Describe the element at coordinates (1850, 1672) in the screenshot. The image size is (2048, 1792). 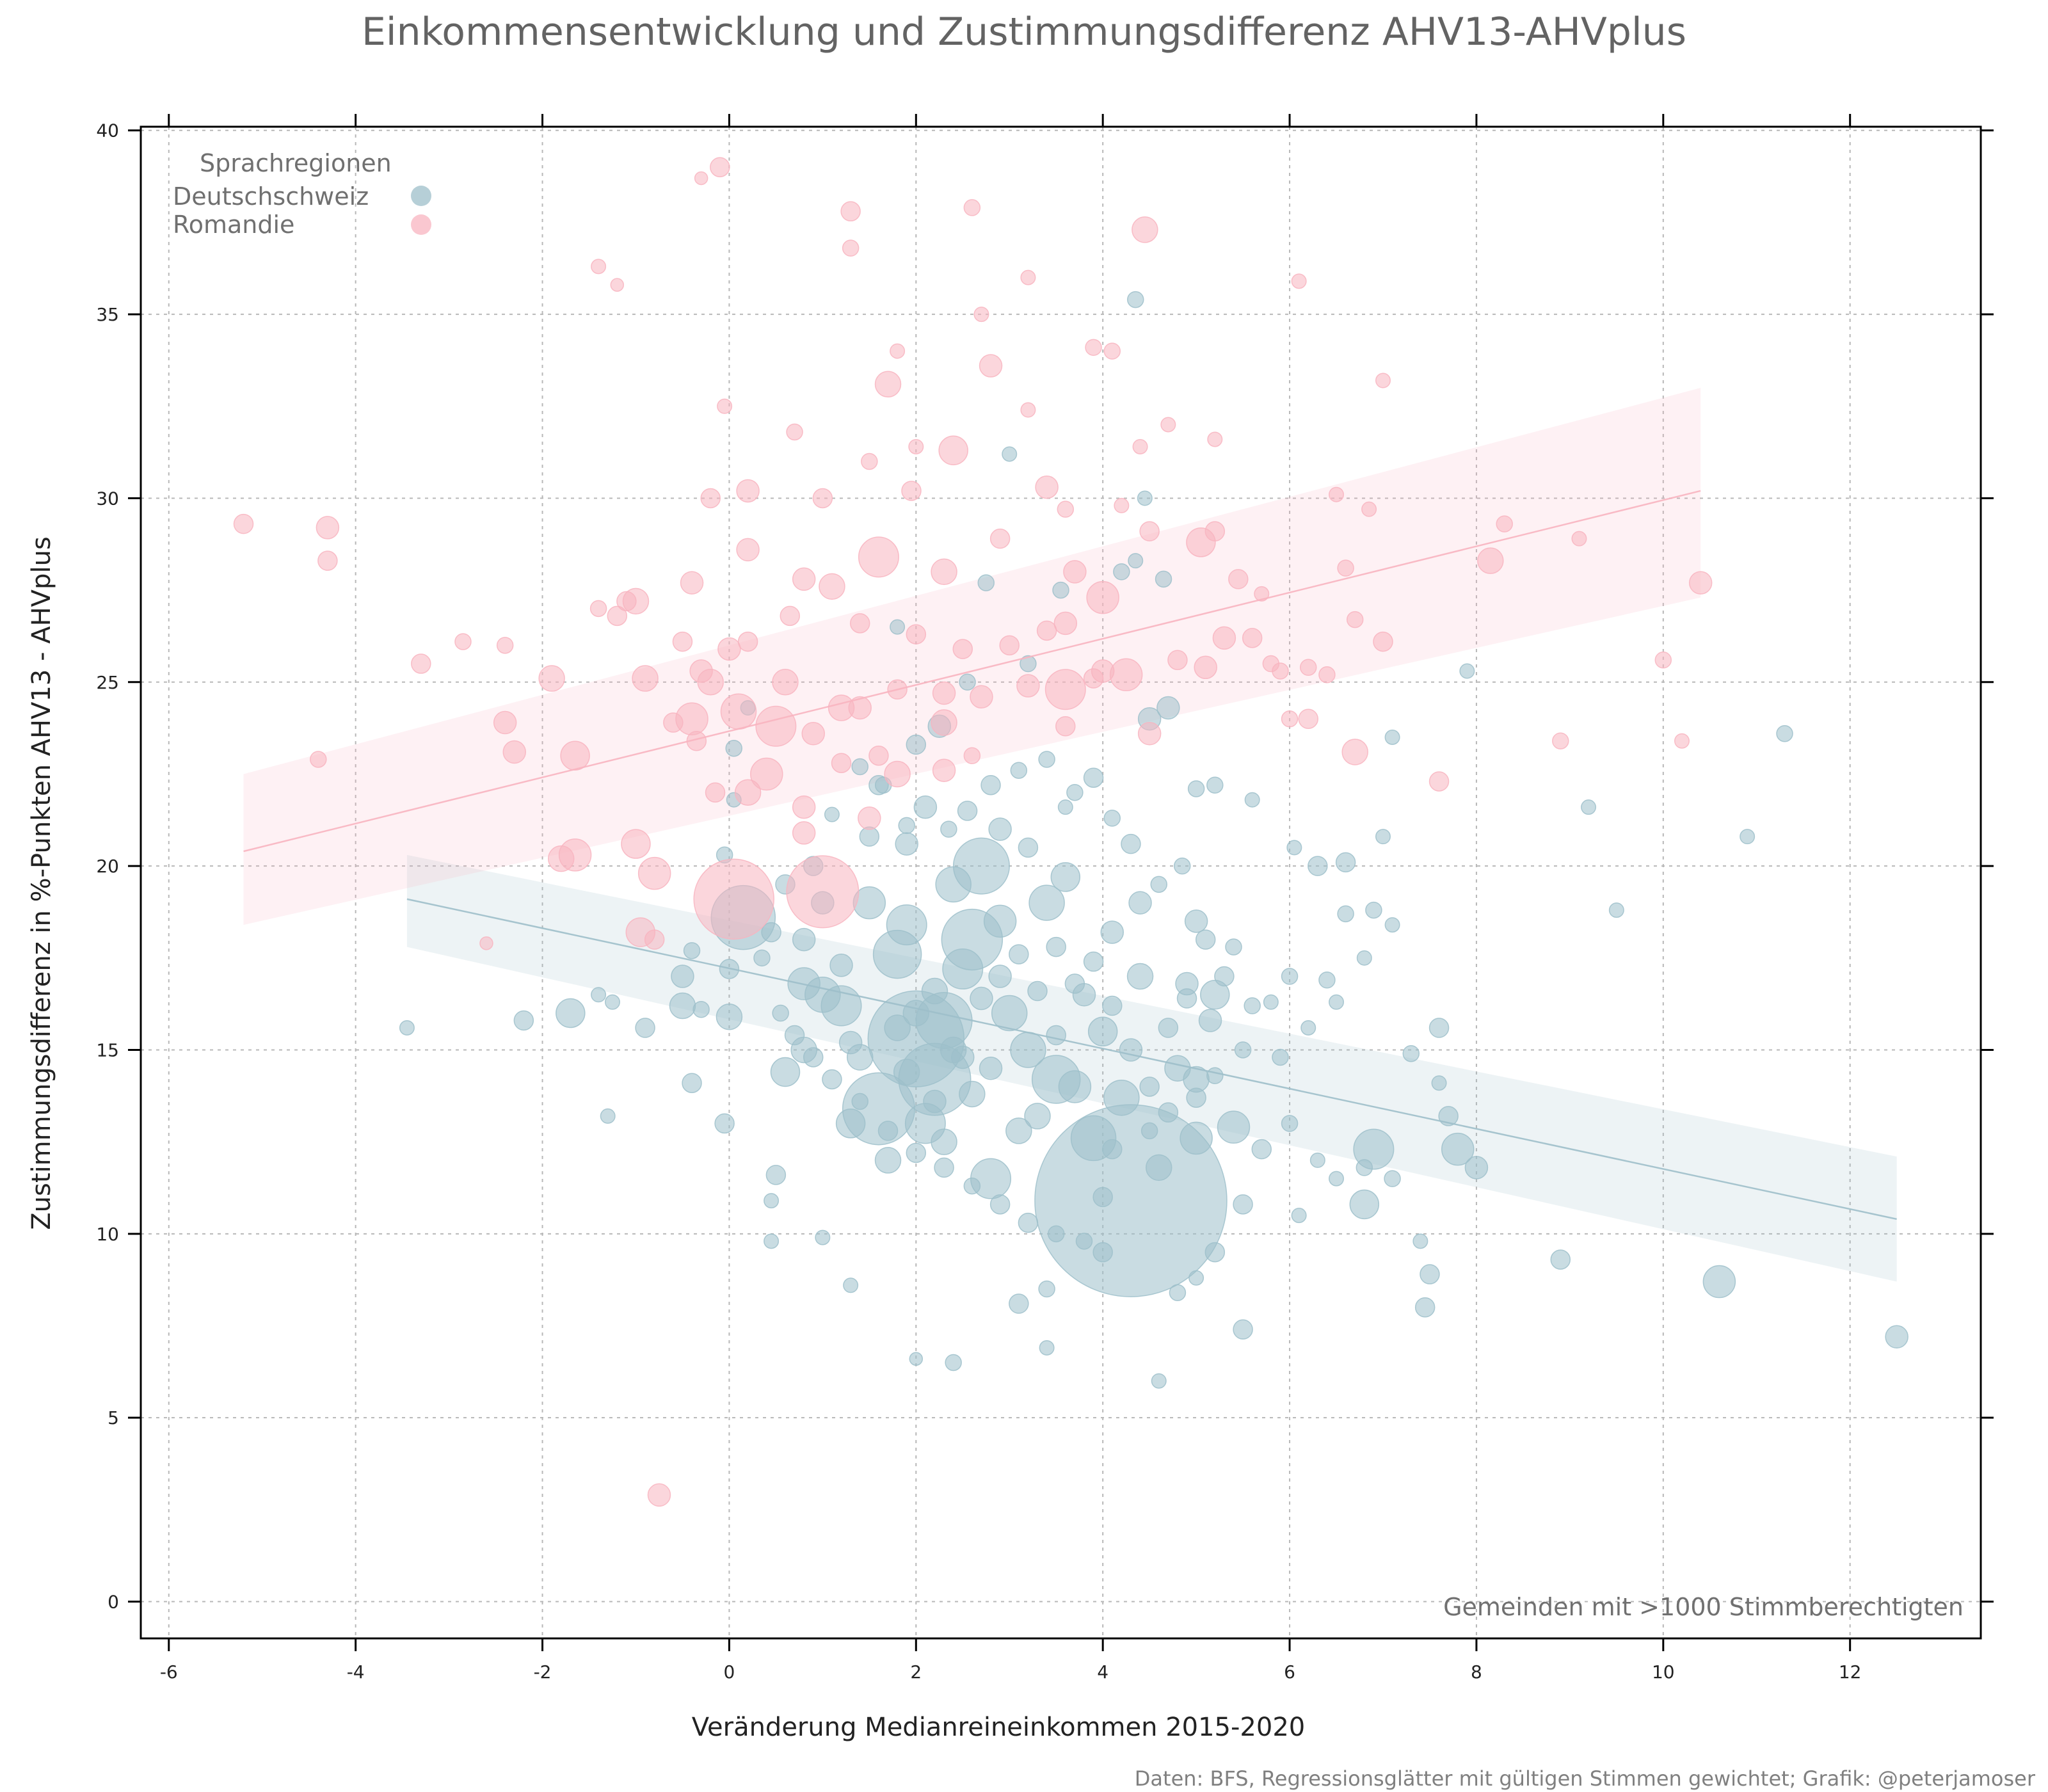
I see `x-tick-label: 12` at that location.